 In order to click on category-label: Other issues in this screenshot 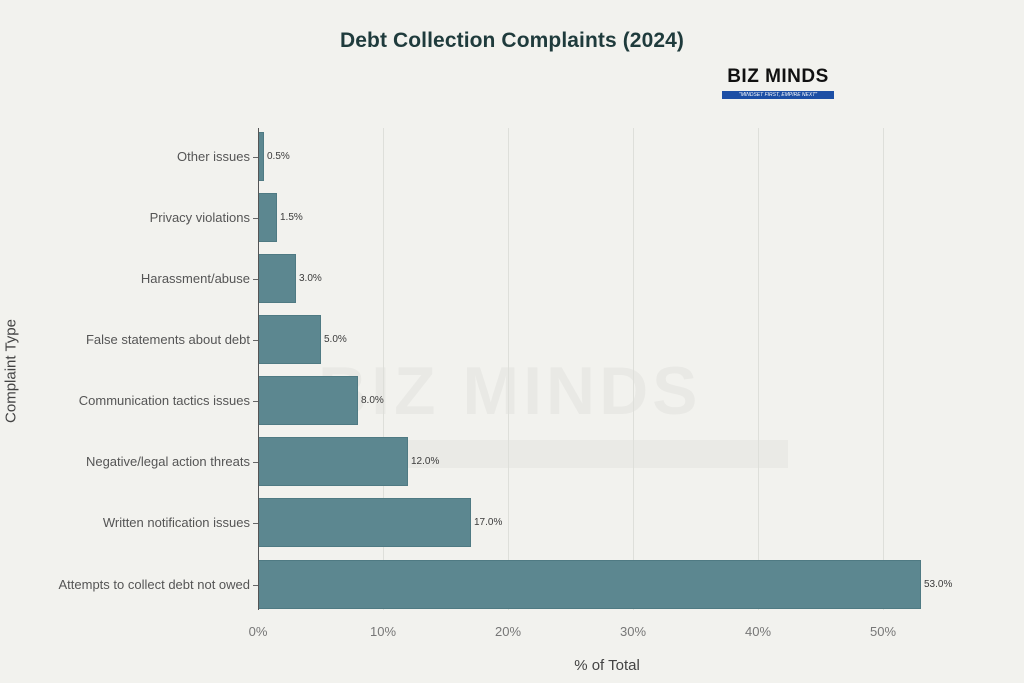, I will do `click(213, 156)`.